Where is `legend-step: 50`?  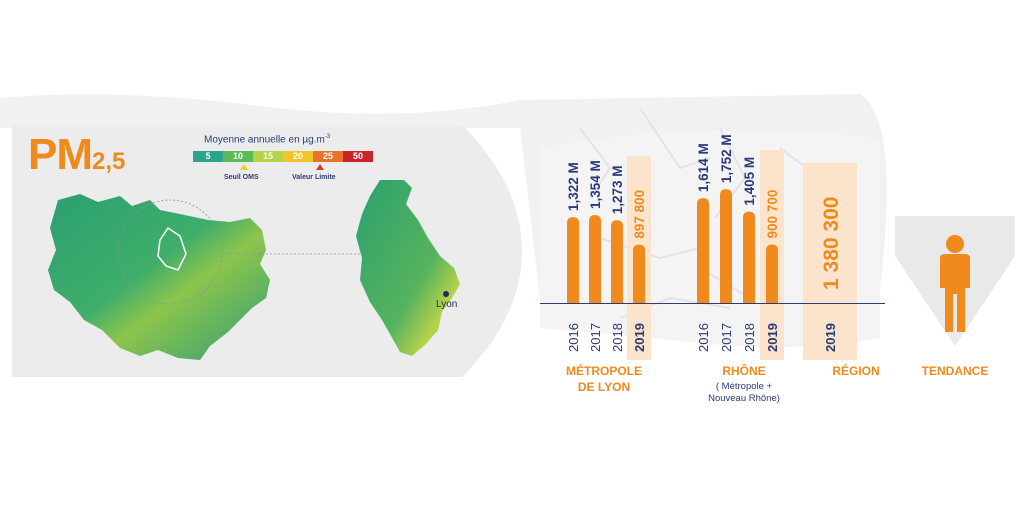
legend-step: 50 is located at coordinates (358, 156).